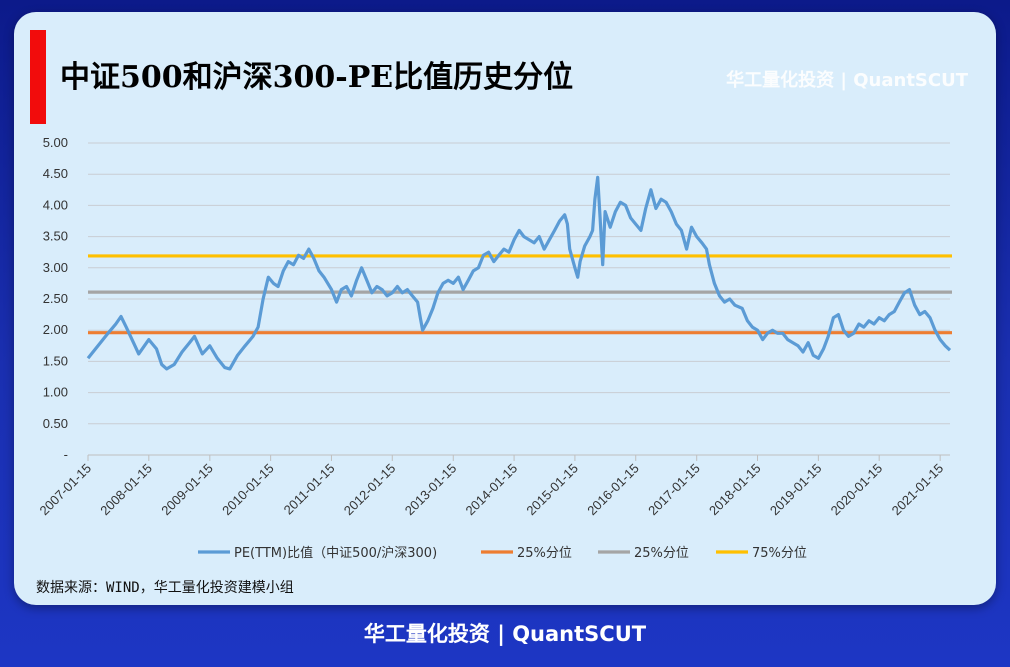  I want to click on x-tick-label: 2017-01-15, so click(674, 490).